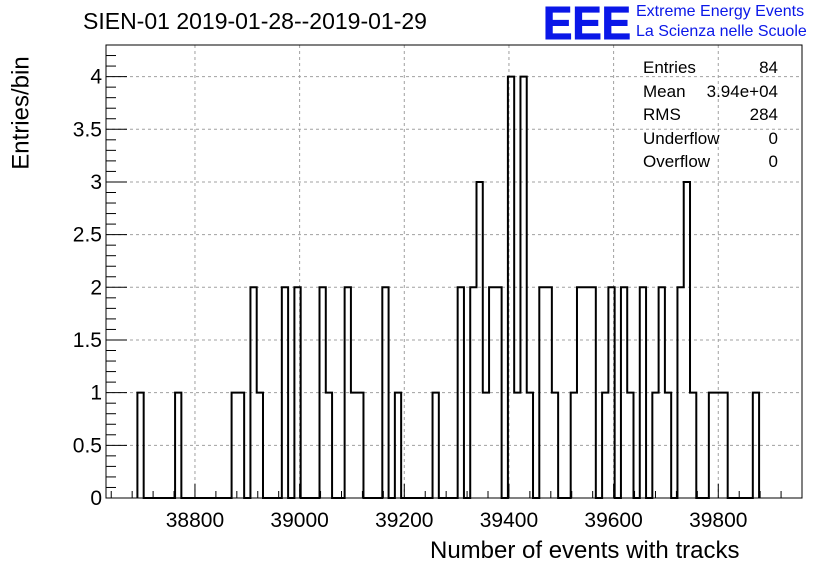 Image resolution: width=836 pixels, height=572 pixels. Describe the element at coordinates (96, 287) in the screenshot. I see `y-tick-label: 2` at that location.